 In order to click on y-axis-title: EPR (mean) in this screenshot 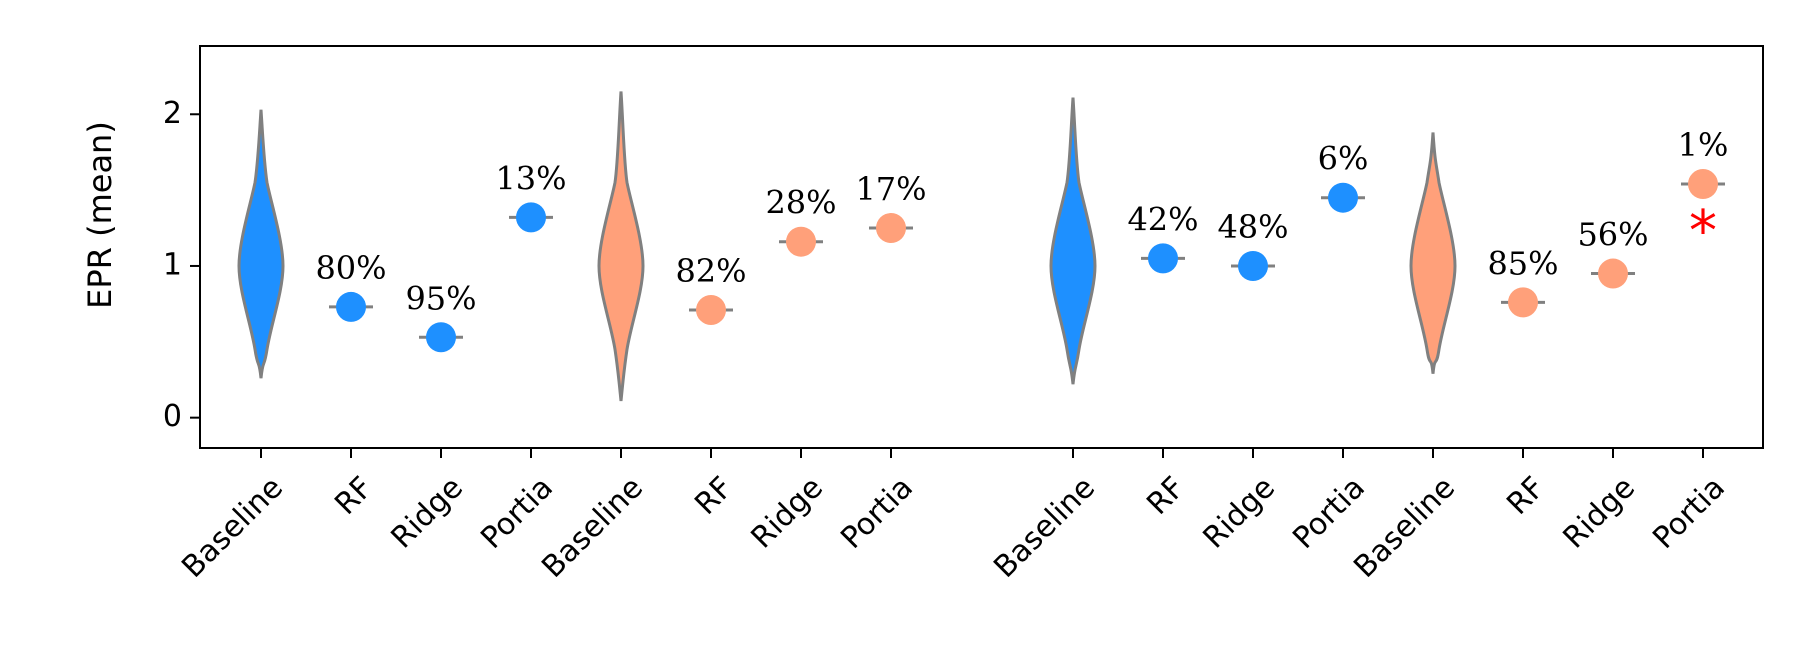, I will do `click(100, 215)`.